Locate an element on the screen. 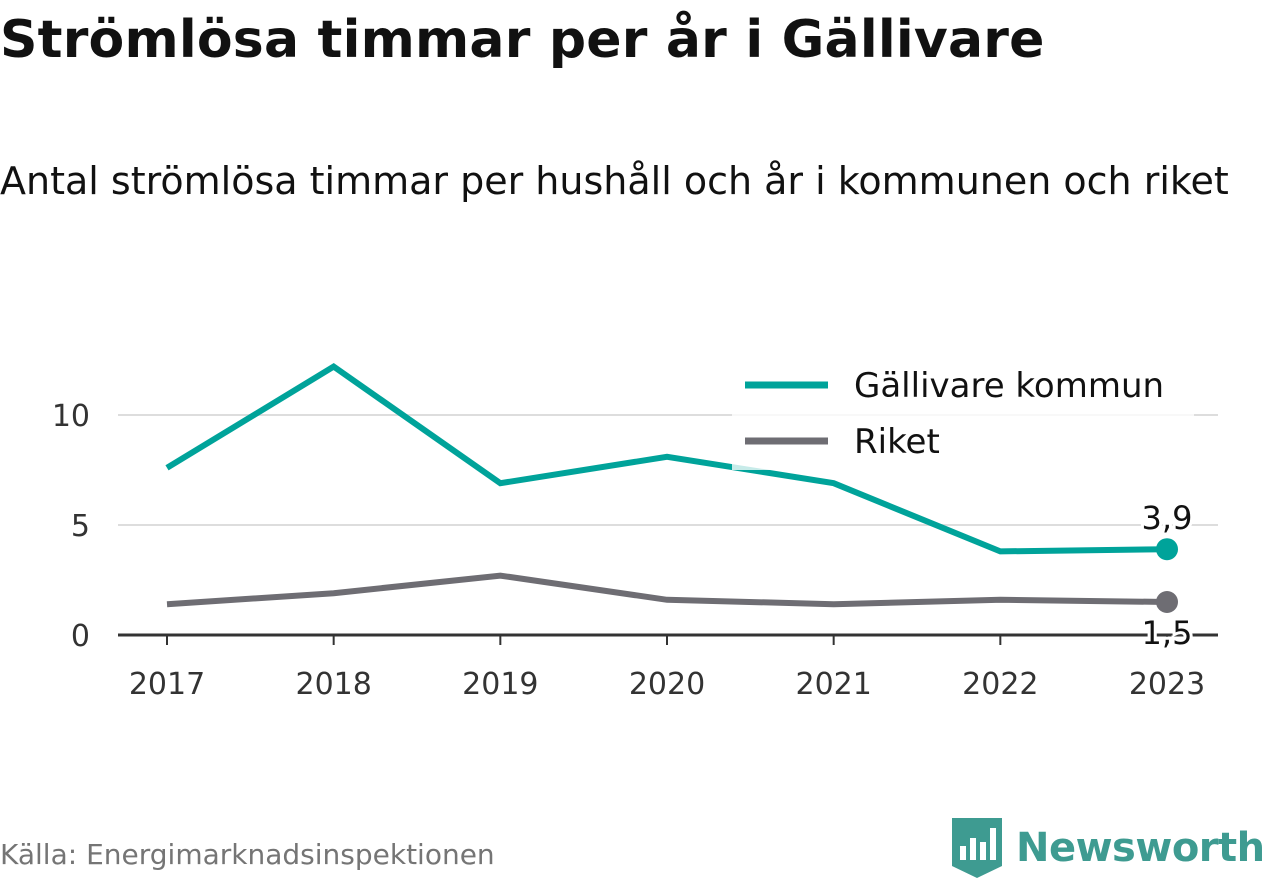  brand-name: Newsworthy is located at coordinates (1139, 848).